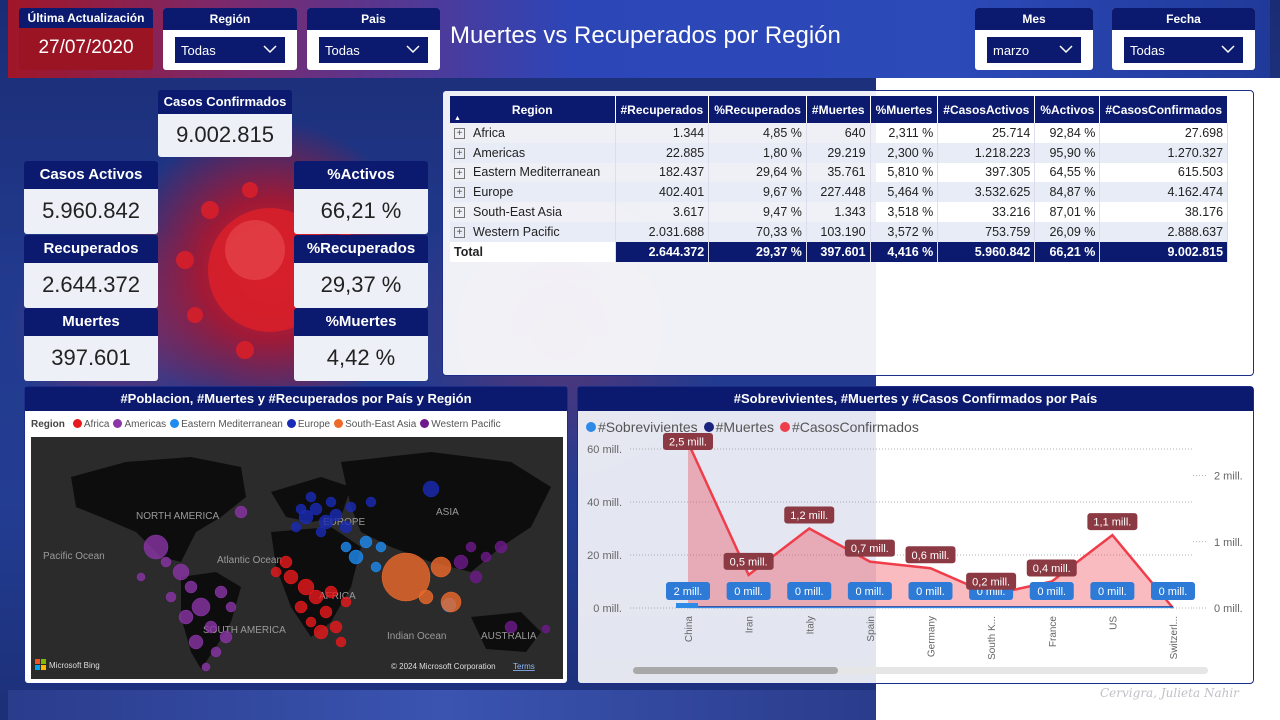  Describe the element at coordinates (738, 427) in the screenshot. I see `chart-legend-item: #Muertes` at that location.